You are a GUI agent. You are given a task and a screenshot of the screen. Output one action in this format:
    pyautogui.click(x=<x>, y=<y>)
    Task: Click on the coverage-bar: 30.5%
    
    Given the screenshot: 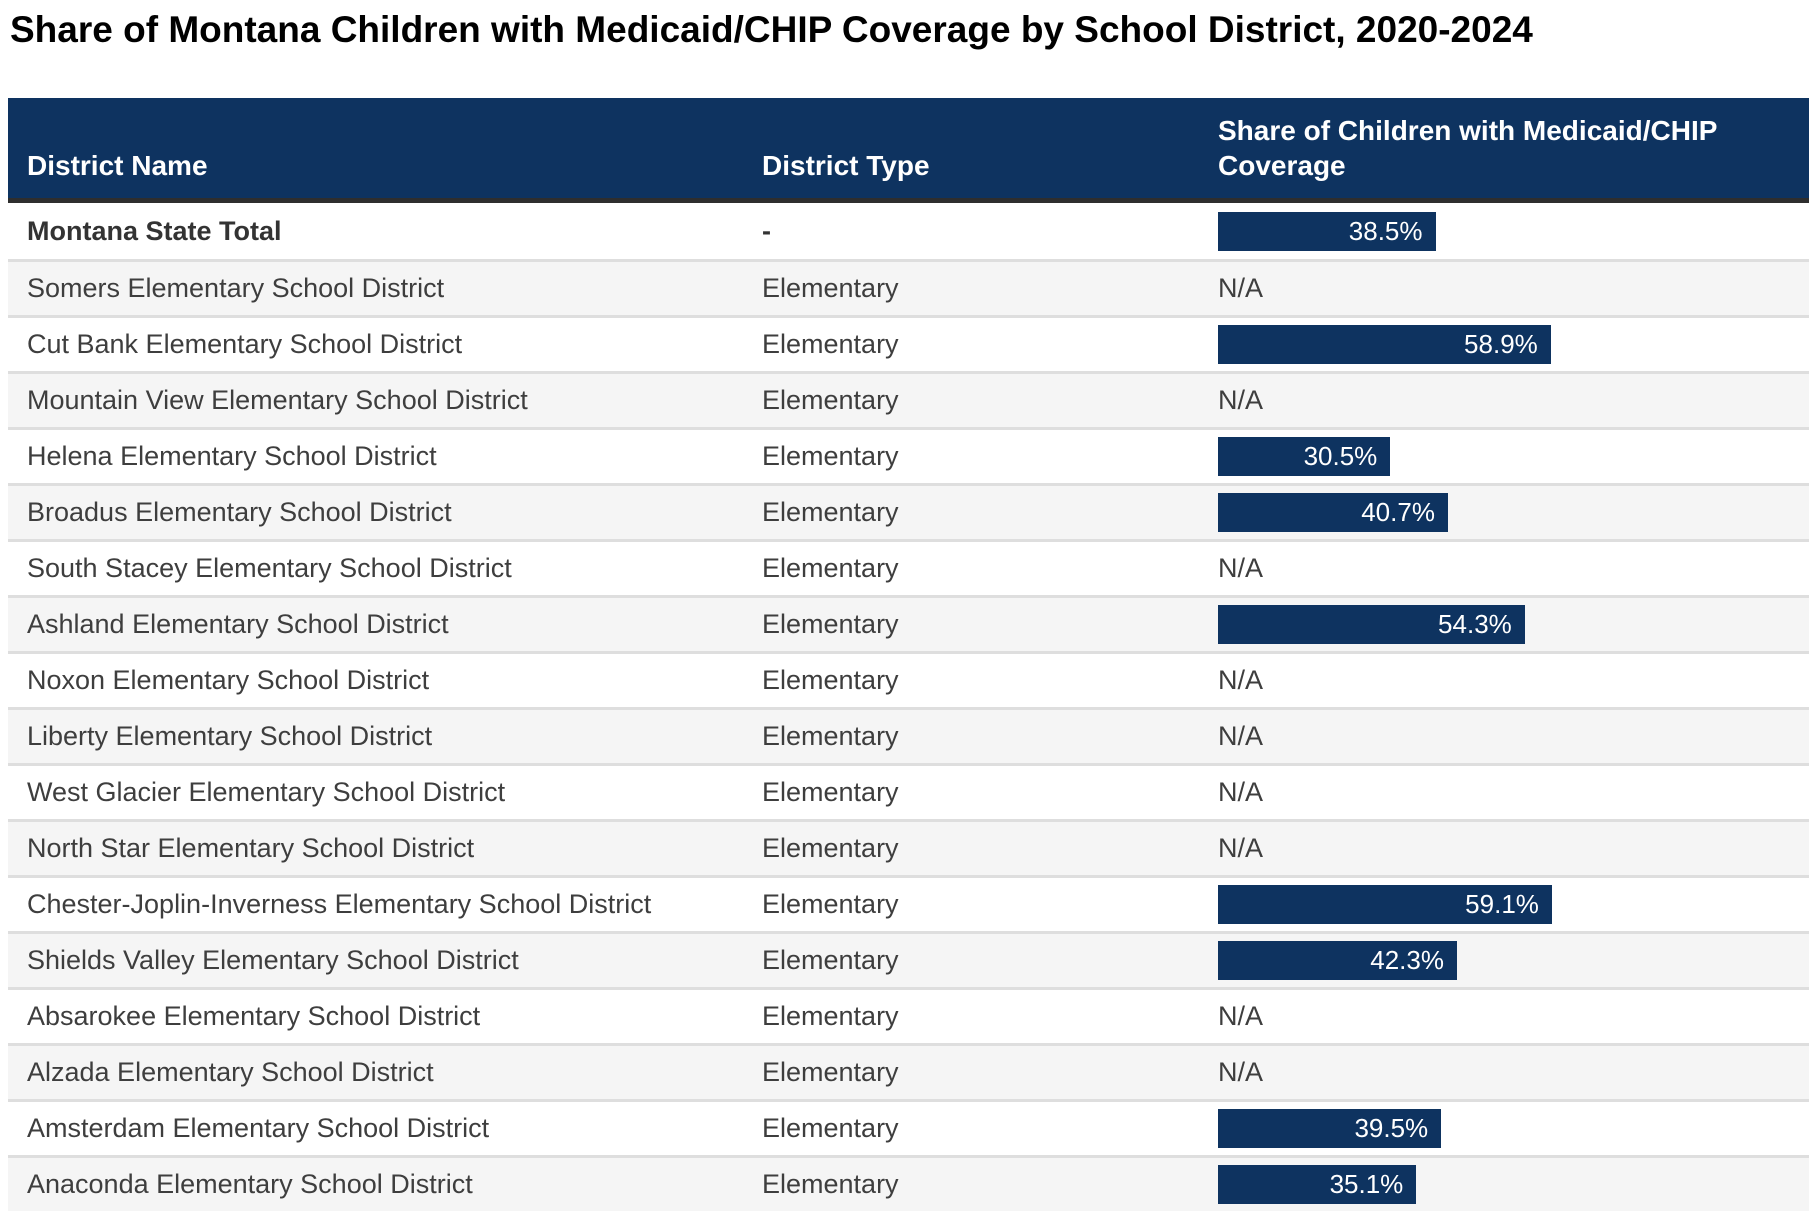 What is the action you would take?
    pyautogui.click(x=1304, y=456)
    